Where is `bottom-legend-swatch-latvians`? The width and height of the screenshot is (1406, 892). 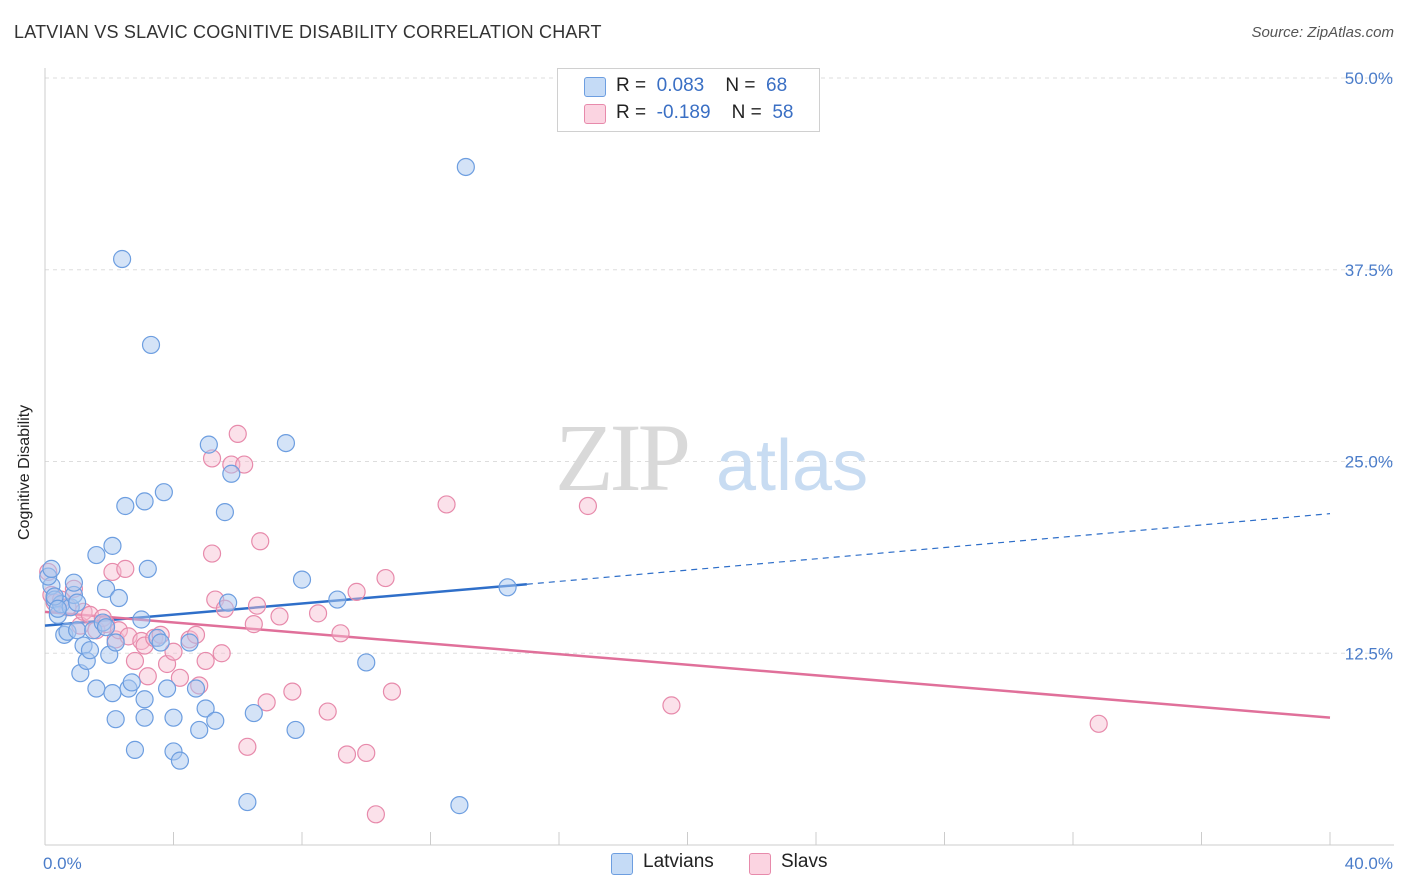
bottom-legend-swatch-latvians is located at coordinates (622, 864).